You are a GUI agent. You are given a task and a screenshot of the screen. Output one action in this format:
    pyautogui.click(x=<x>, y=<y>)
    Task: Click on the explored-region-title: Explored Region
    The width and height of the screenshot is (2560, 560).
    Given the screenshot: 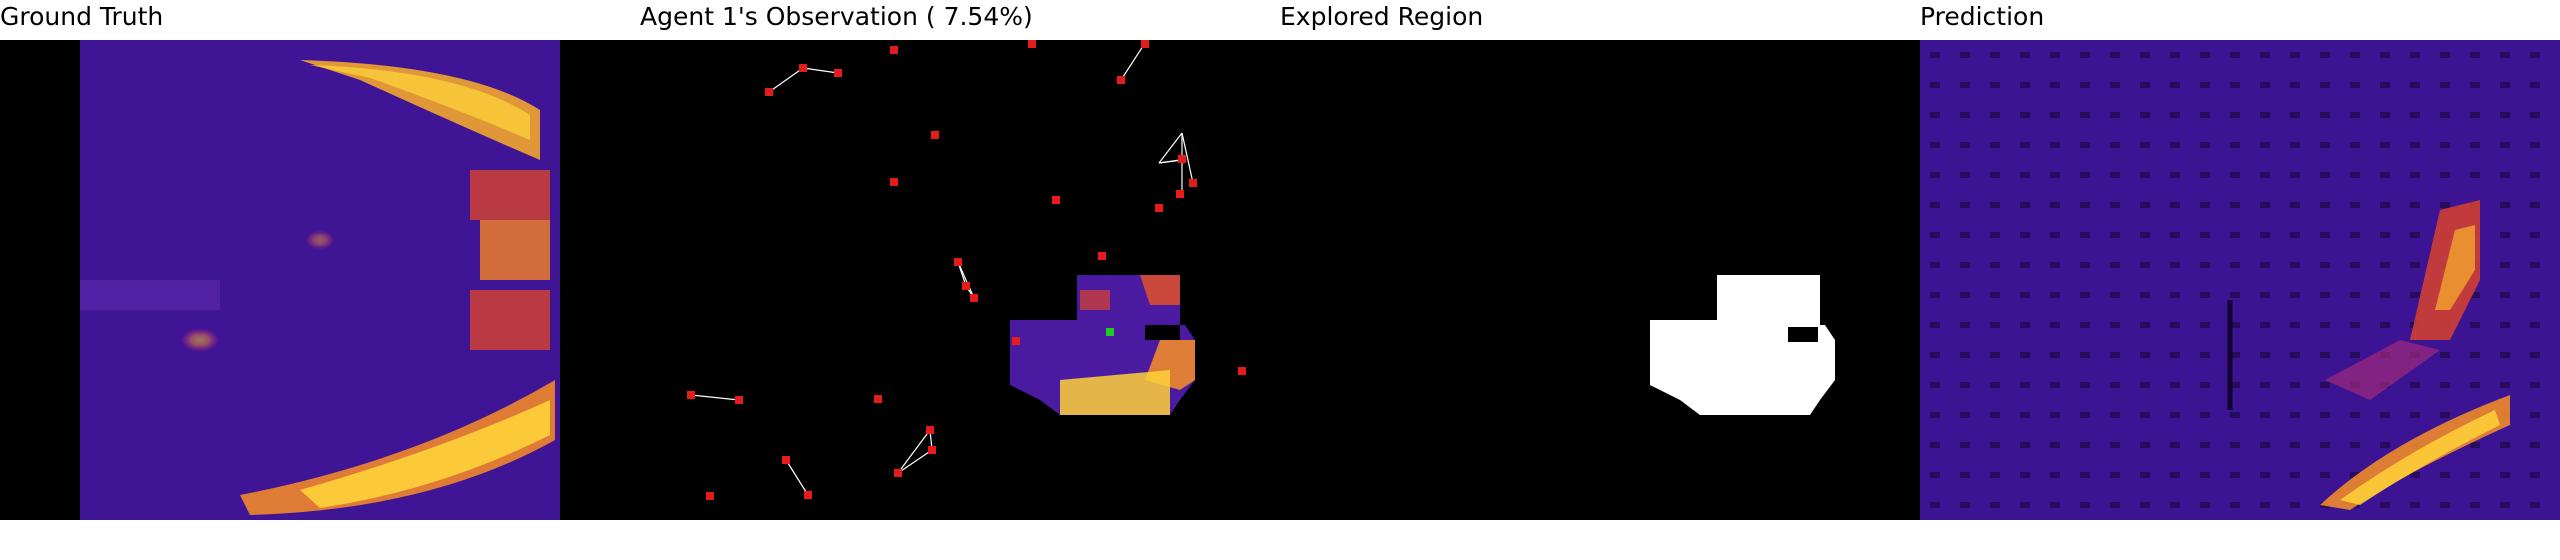 What is the action you would take?
    pyautogui.click(x=1382, y=16)
    